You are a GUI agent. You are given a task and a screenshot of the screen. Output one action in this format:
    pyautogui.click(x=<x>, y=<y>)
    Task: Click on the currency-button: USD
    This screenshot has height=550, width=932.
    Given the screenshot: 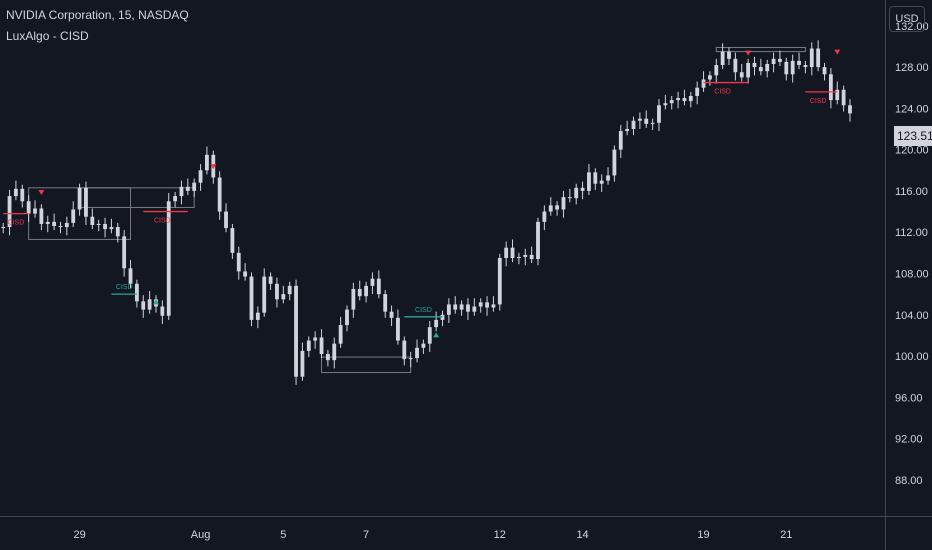 What is the action you would take?
    pyautogui.click(x=907, y=19)
    